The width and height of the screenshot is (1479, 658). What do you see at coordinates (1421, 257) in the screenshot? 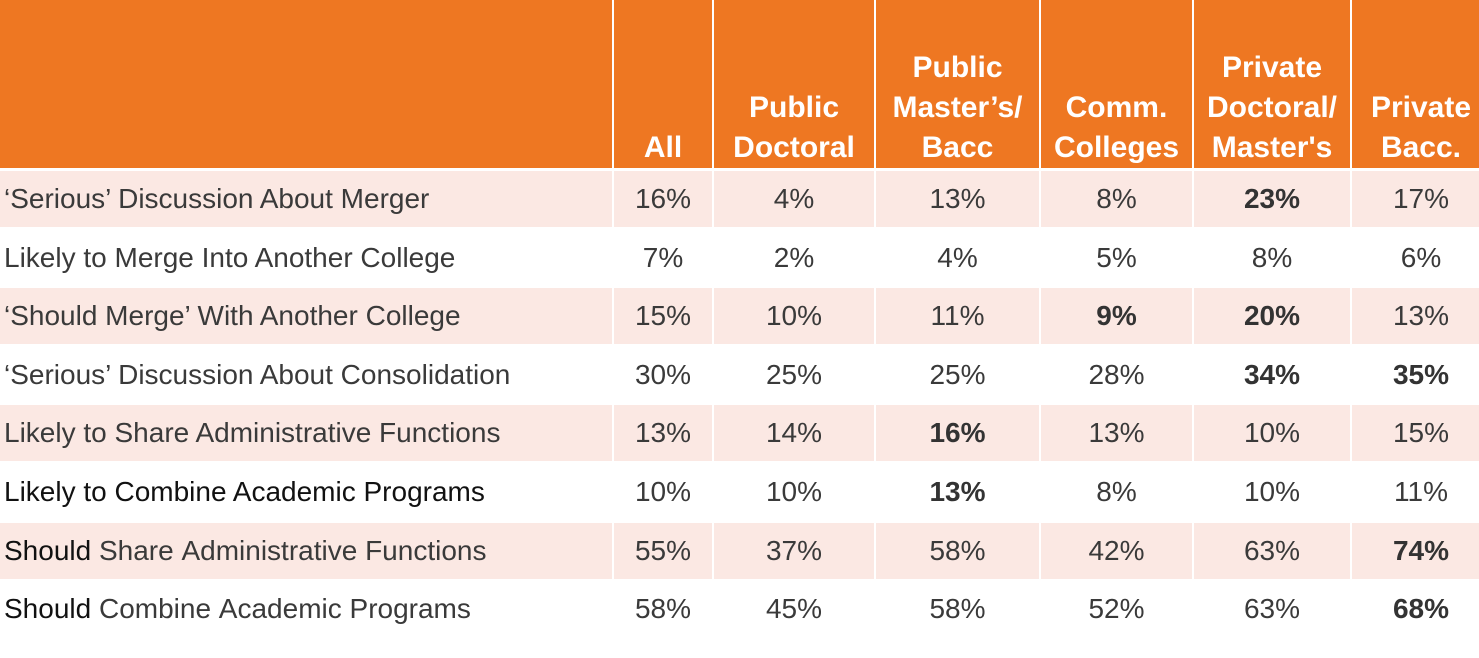
I see `value-cell: 6%` at bounding box center [1421, 257].